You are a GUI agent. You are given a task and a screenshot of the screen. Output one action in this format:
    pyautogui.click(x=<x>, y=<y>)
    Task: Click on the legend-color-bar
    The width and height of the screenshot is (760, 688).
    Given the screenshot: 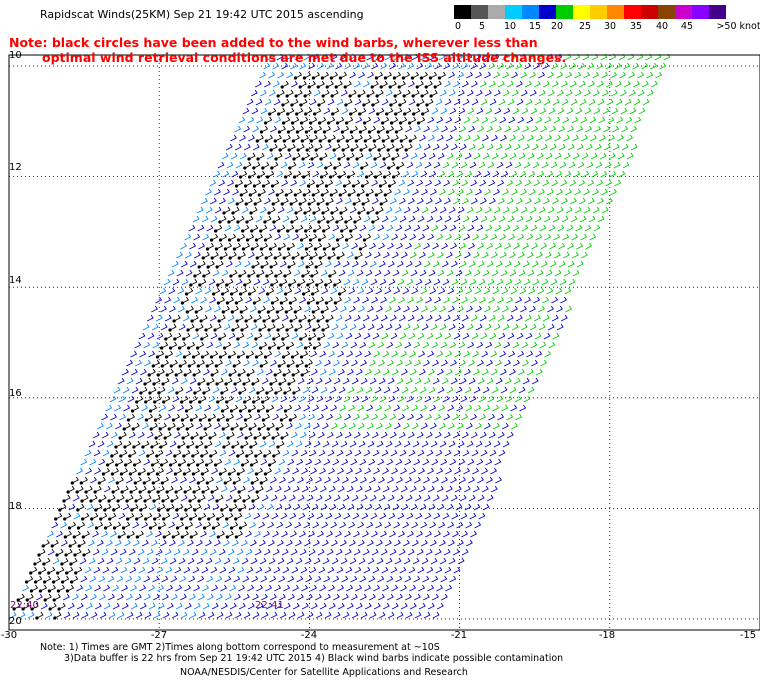 What is the action you would take?
    pyautogui.click(x=590, y=12)
    